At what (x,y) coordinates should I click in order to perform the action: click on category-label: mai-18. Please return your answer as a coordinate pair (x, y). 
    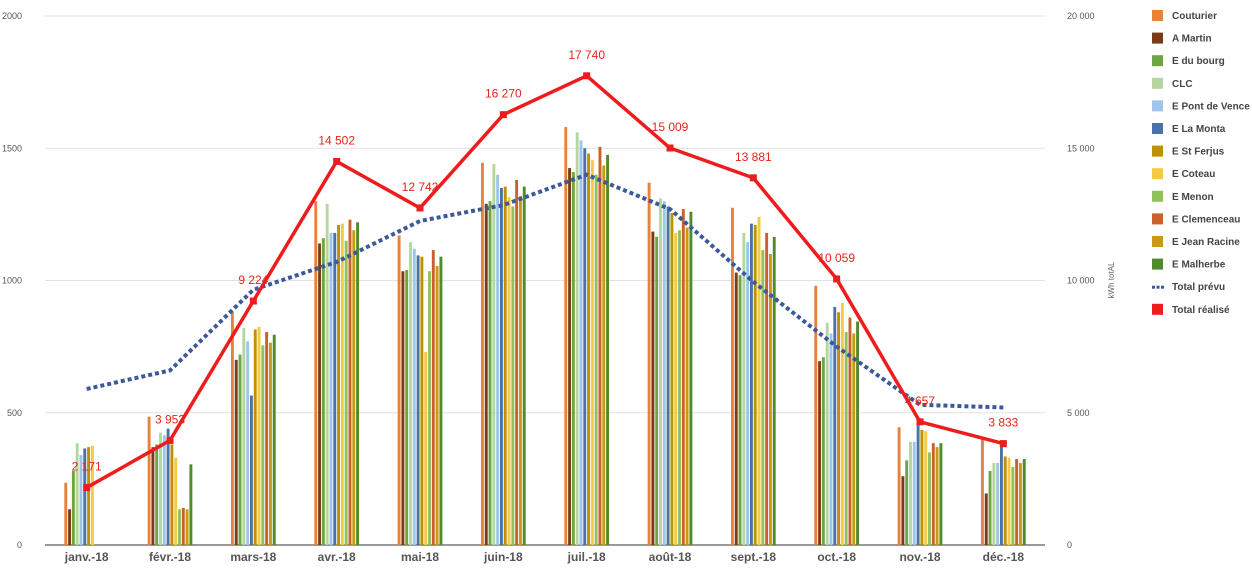
    Looking at the image, I should click on (420, 557).